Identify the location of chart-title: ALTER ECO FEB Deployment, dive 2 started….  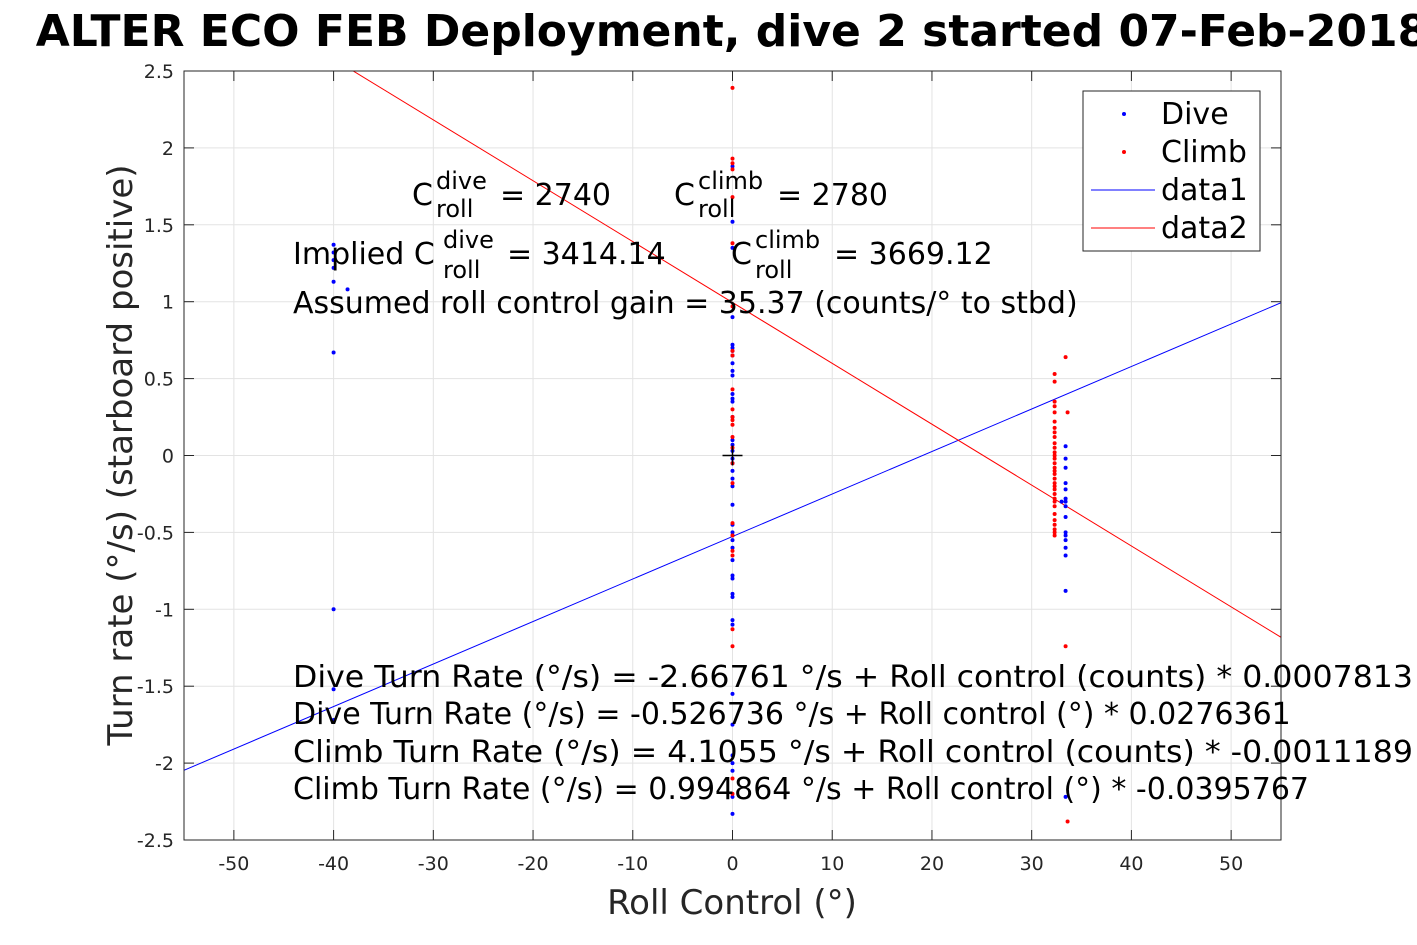
(726, 31).